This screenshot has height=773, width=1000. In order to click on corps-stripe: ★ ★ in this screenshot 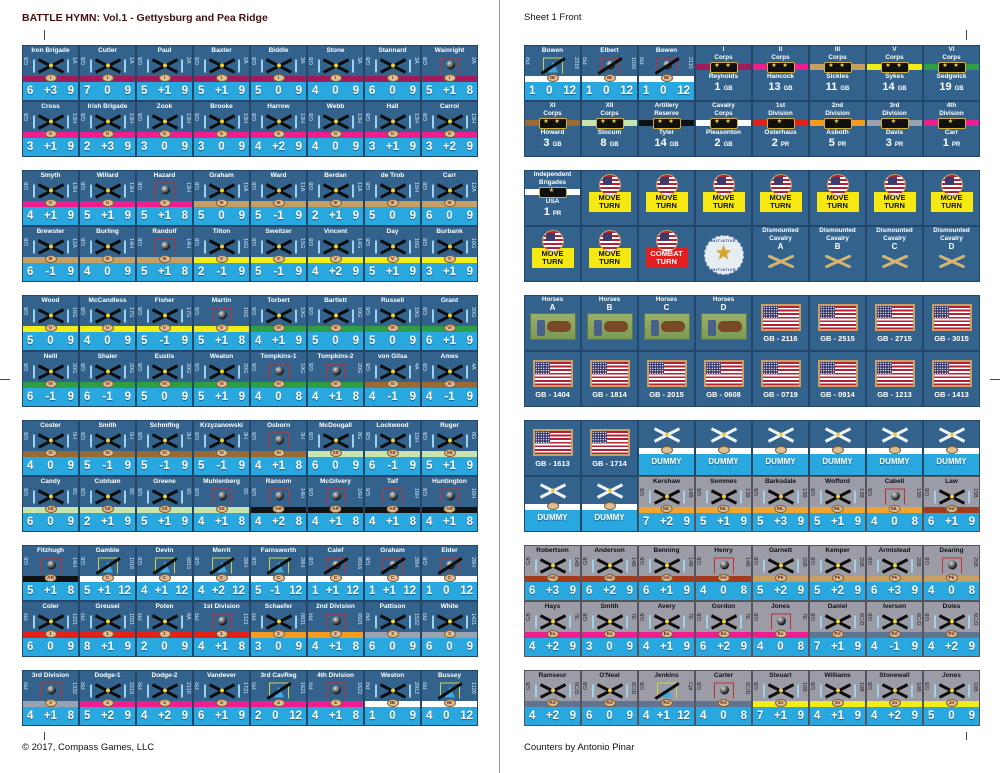, I will do `click(666, 123)`.